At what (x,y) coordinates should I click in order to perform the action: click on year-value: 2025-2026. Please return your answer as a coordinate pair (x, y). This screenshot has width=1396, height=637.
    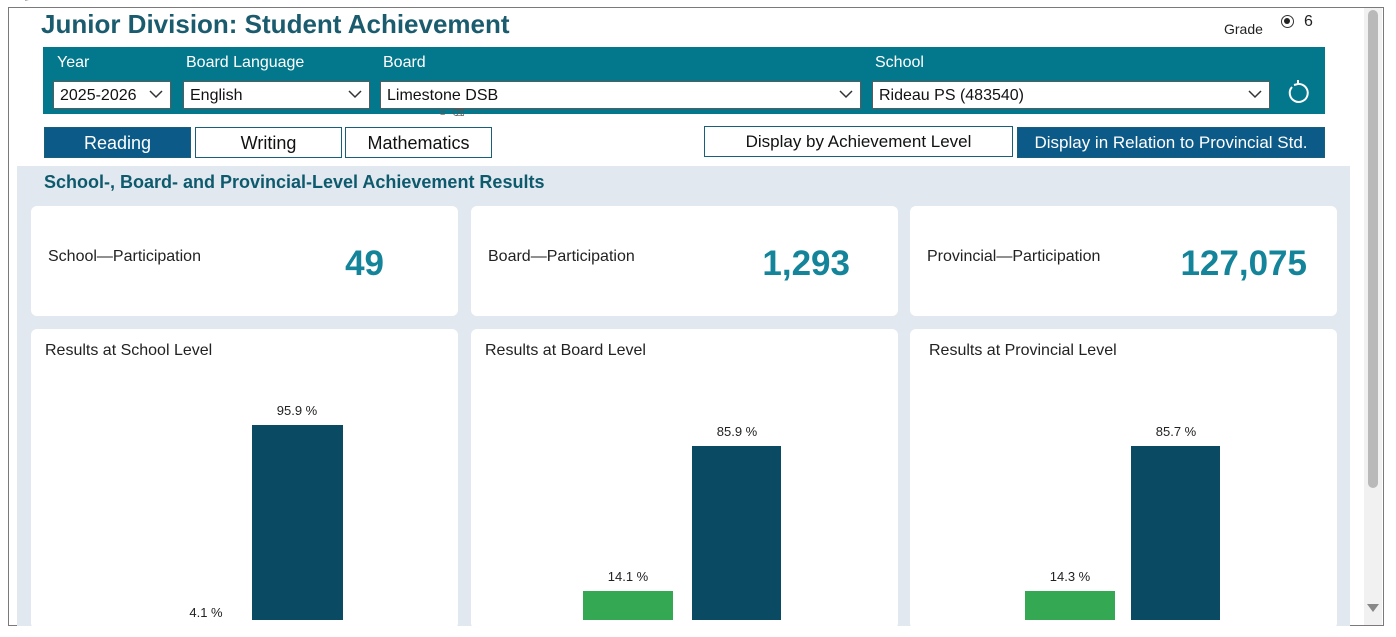
    Looking at the image, I should click on (98, 95).